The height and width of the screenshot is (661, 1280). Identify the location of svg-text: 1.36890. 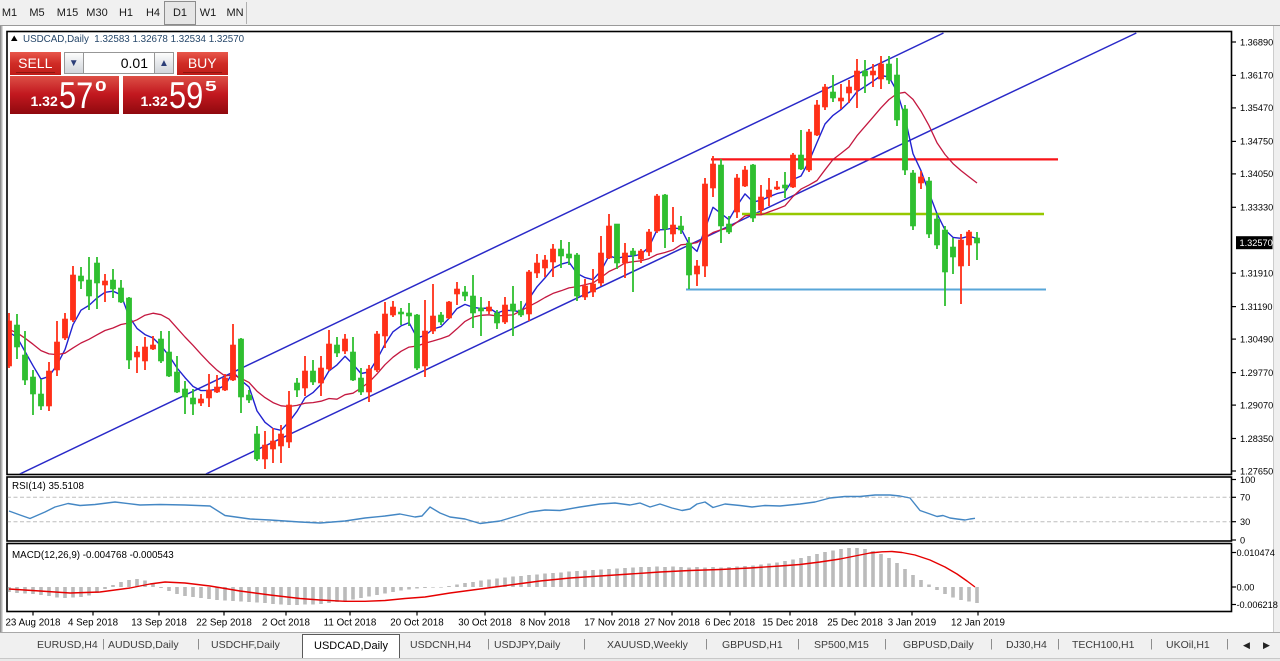
(1256, 42).